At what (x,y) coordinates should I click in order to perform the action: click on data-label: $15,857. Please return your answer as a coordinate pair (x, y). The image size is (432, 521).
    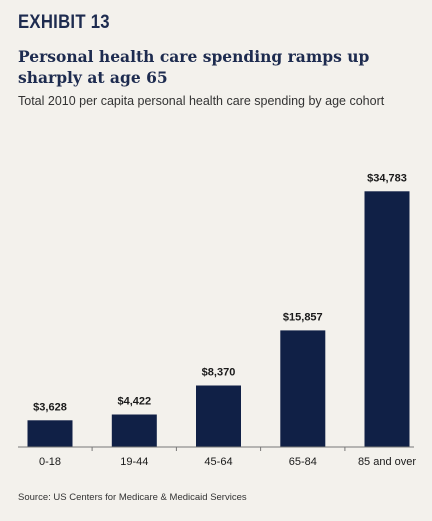
    Looking at the image, I should click on (303, 317).